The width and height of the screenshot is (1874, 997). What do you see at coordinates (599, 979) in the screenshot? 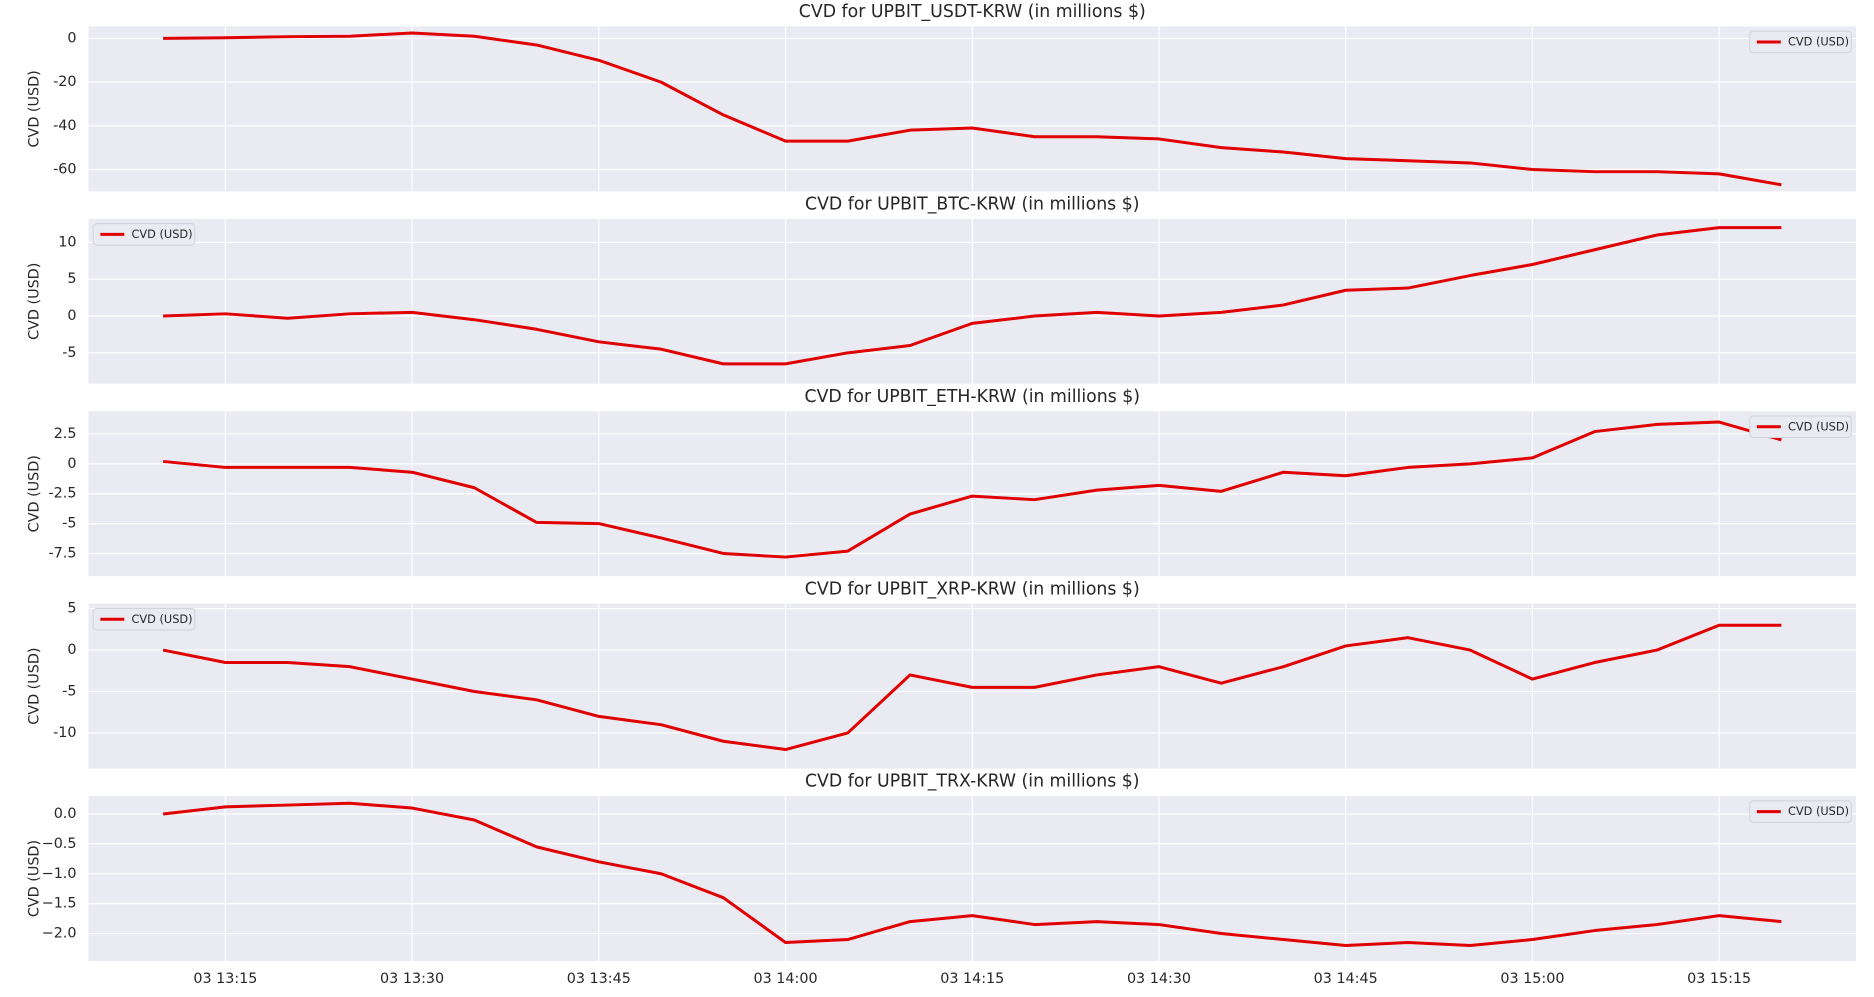
I see `x-tick-label: 03 13:45` at bounding box center [599, 979].